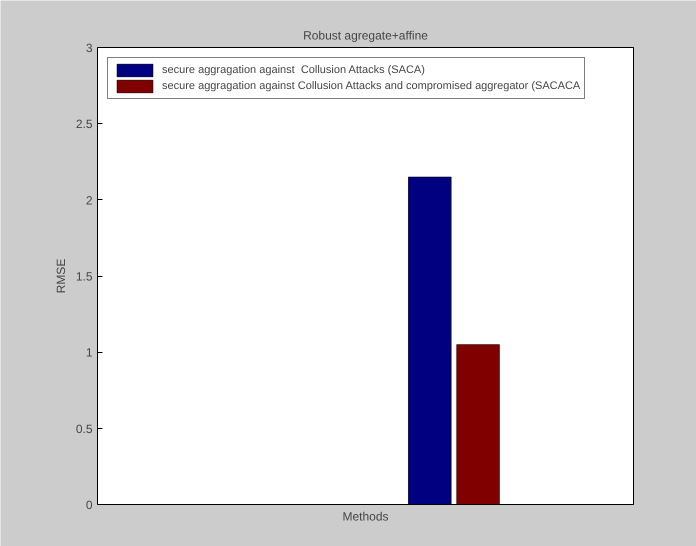 The width and height of the screenshot is (696, 546). Describe the element at coordinates (371, 86) in the screenshot. I see `legend-label: secure aggragation against Collusion Attacks and compromised aggregator (SACACA` at that location.